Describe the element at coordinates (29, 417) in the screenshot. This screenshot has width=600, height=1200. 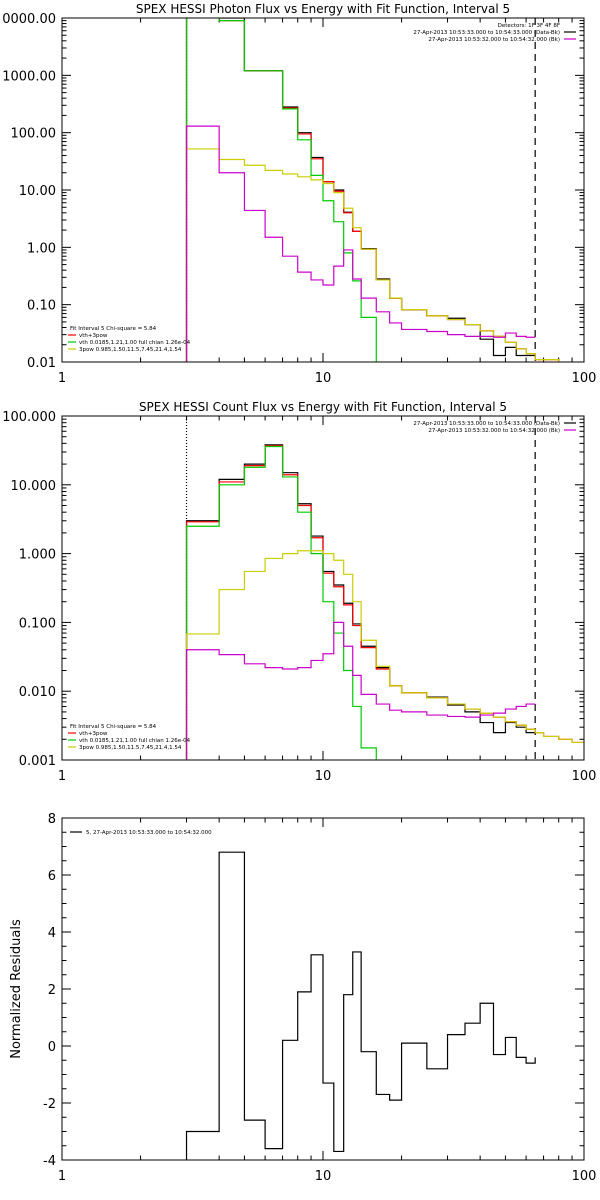
I see `y-tick-label: 100.000` at that location.